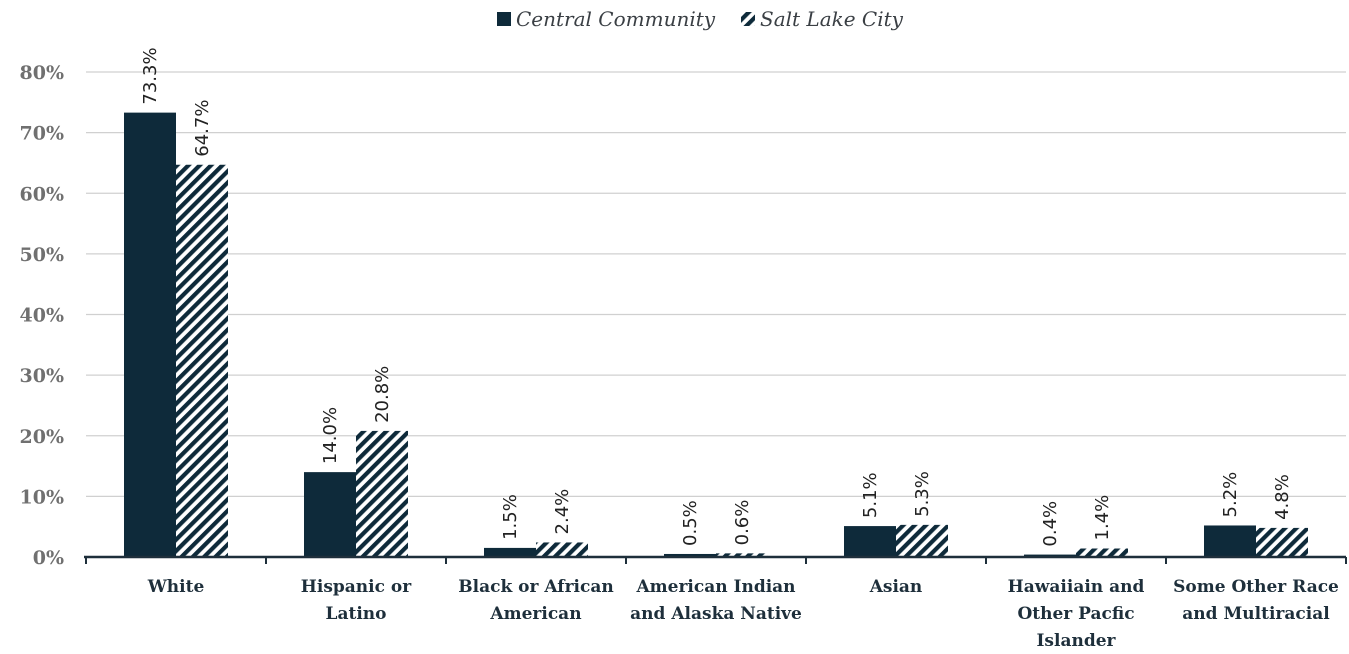  Describe the element at coordinates (715, 587) in the screenshot. I see `x-category-label: American Indian` at that location.